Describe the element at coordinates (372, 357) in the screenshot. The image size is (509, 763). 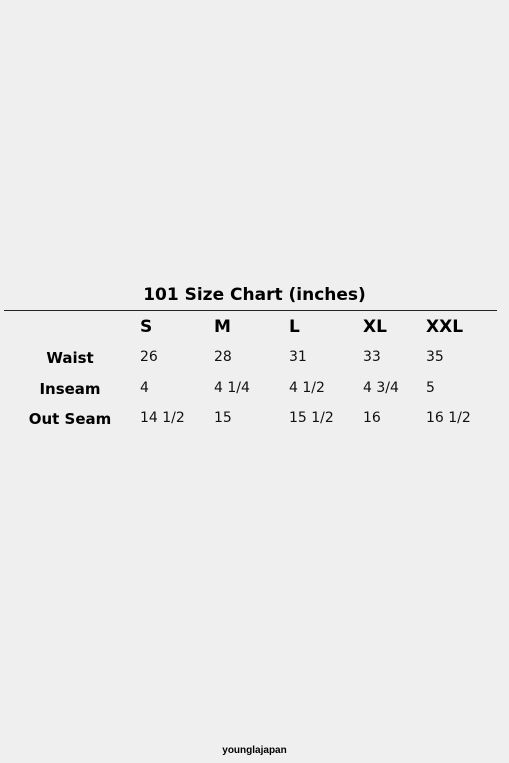
I see `cell-waist-xl: 33` at that location.